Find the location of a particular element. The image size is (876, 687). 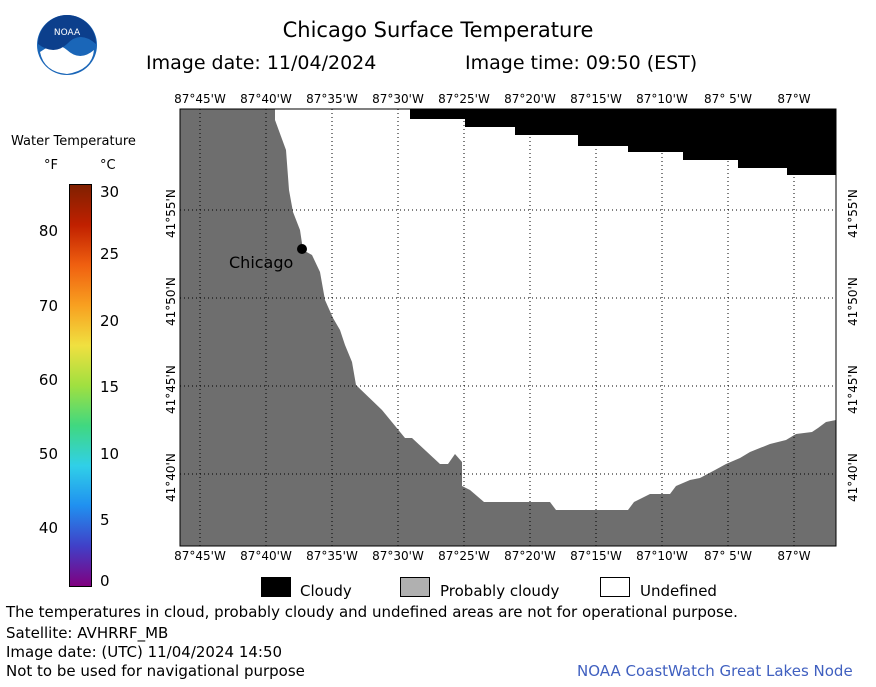

probably-cloudy-label: Probably cloudy is located at coordinates (500, 591).